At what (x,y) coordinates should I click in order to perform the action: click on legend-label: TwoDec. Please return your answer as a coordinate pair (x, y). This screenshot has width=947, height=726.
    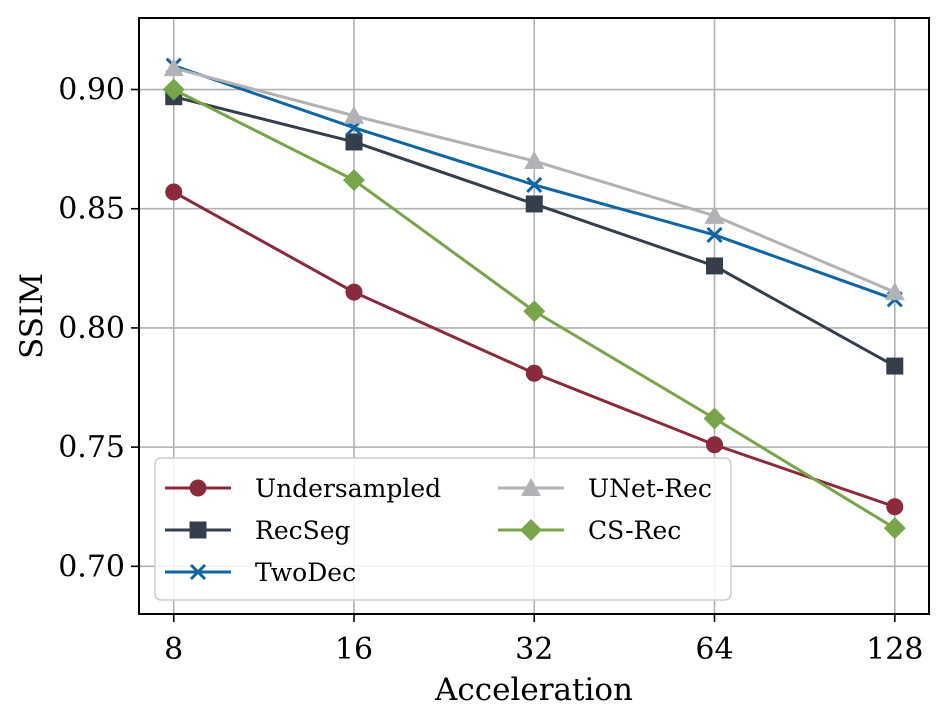
    Looking at the image, I should click on (305, 572).